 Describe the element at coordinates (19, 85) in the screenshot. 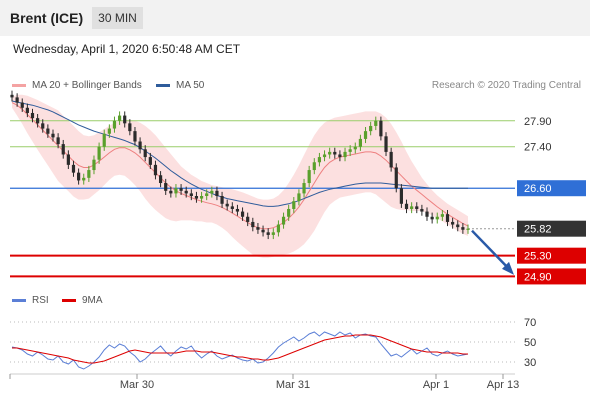

I see `ma20-swatch-icon` at that location.